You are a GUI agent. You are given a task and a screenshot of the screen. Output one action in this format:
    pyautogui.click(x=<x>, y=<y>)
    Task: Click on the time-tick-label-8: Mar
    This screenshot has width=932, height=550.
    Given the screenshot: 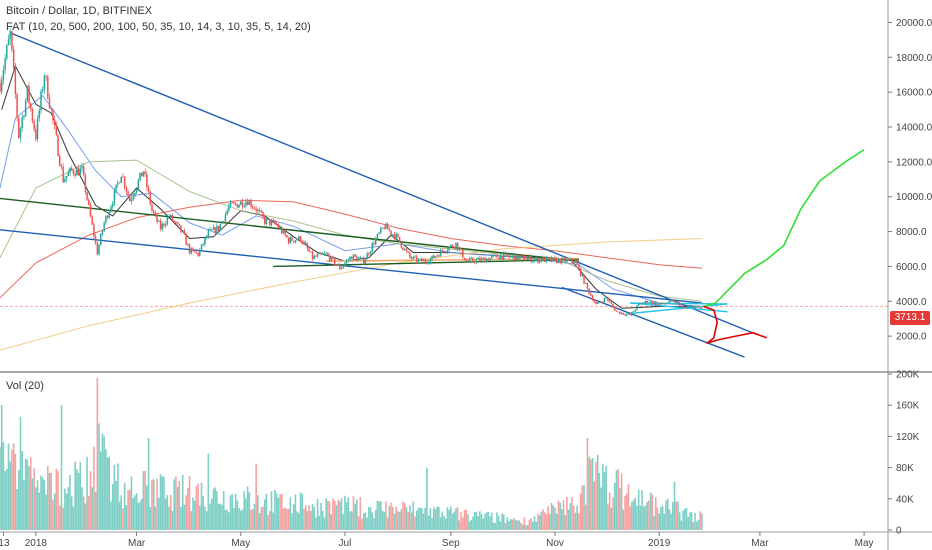 What is the action you would take?
    pyautogui.click(x=760, y=543)
    